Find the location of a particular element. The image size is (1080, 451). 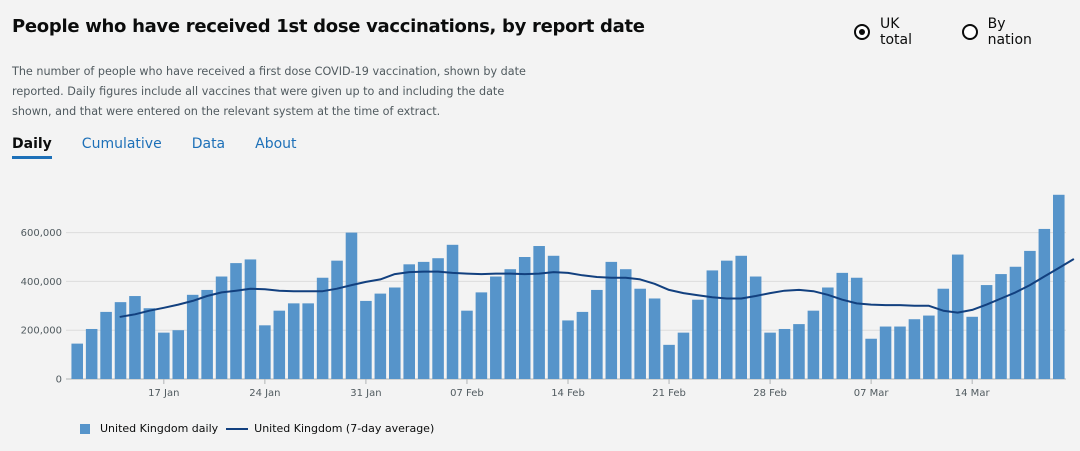

view-selector: UK total By nation is located at coordinates (967, 32).